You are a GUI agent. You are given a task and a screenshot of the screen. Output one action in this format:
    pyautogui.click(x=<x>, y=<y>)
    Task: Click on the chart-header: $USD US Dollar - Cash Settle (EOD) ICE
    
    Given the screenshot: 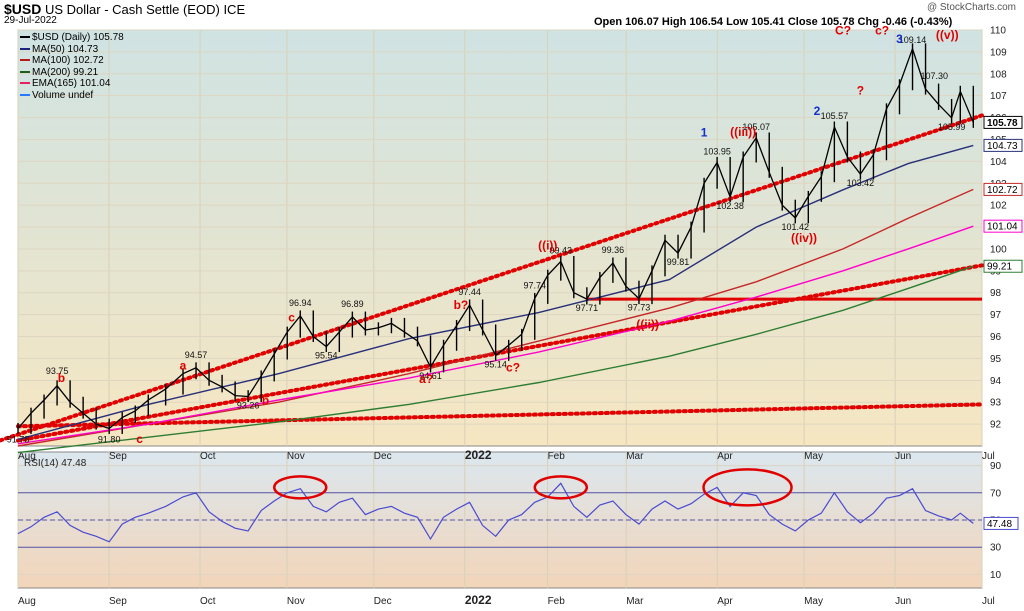 What is the action you would take?
    pyautogui.click(x=124, y=9)
    